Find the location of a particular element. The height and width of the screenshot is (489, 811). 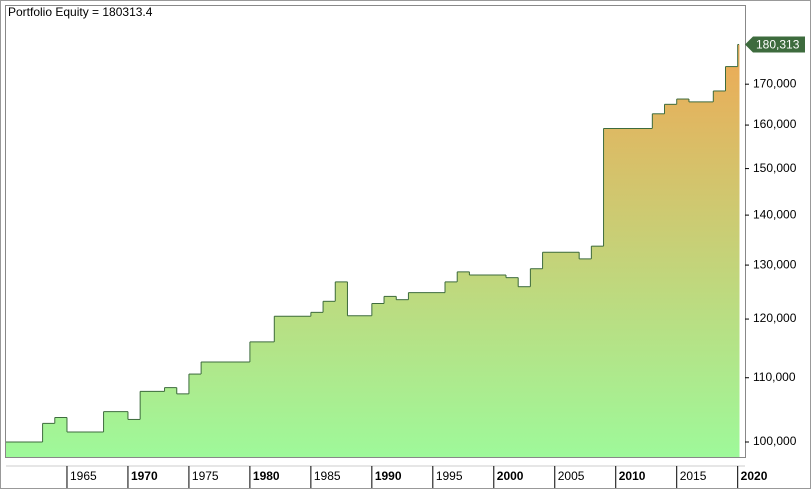

y-tick-label: 100,000 is located at coordinates (775, 441).